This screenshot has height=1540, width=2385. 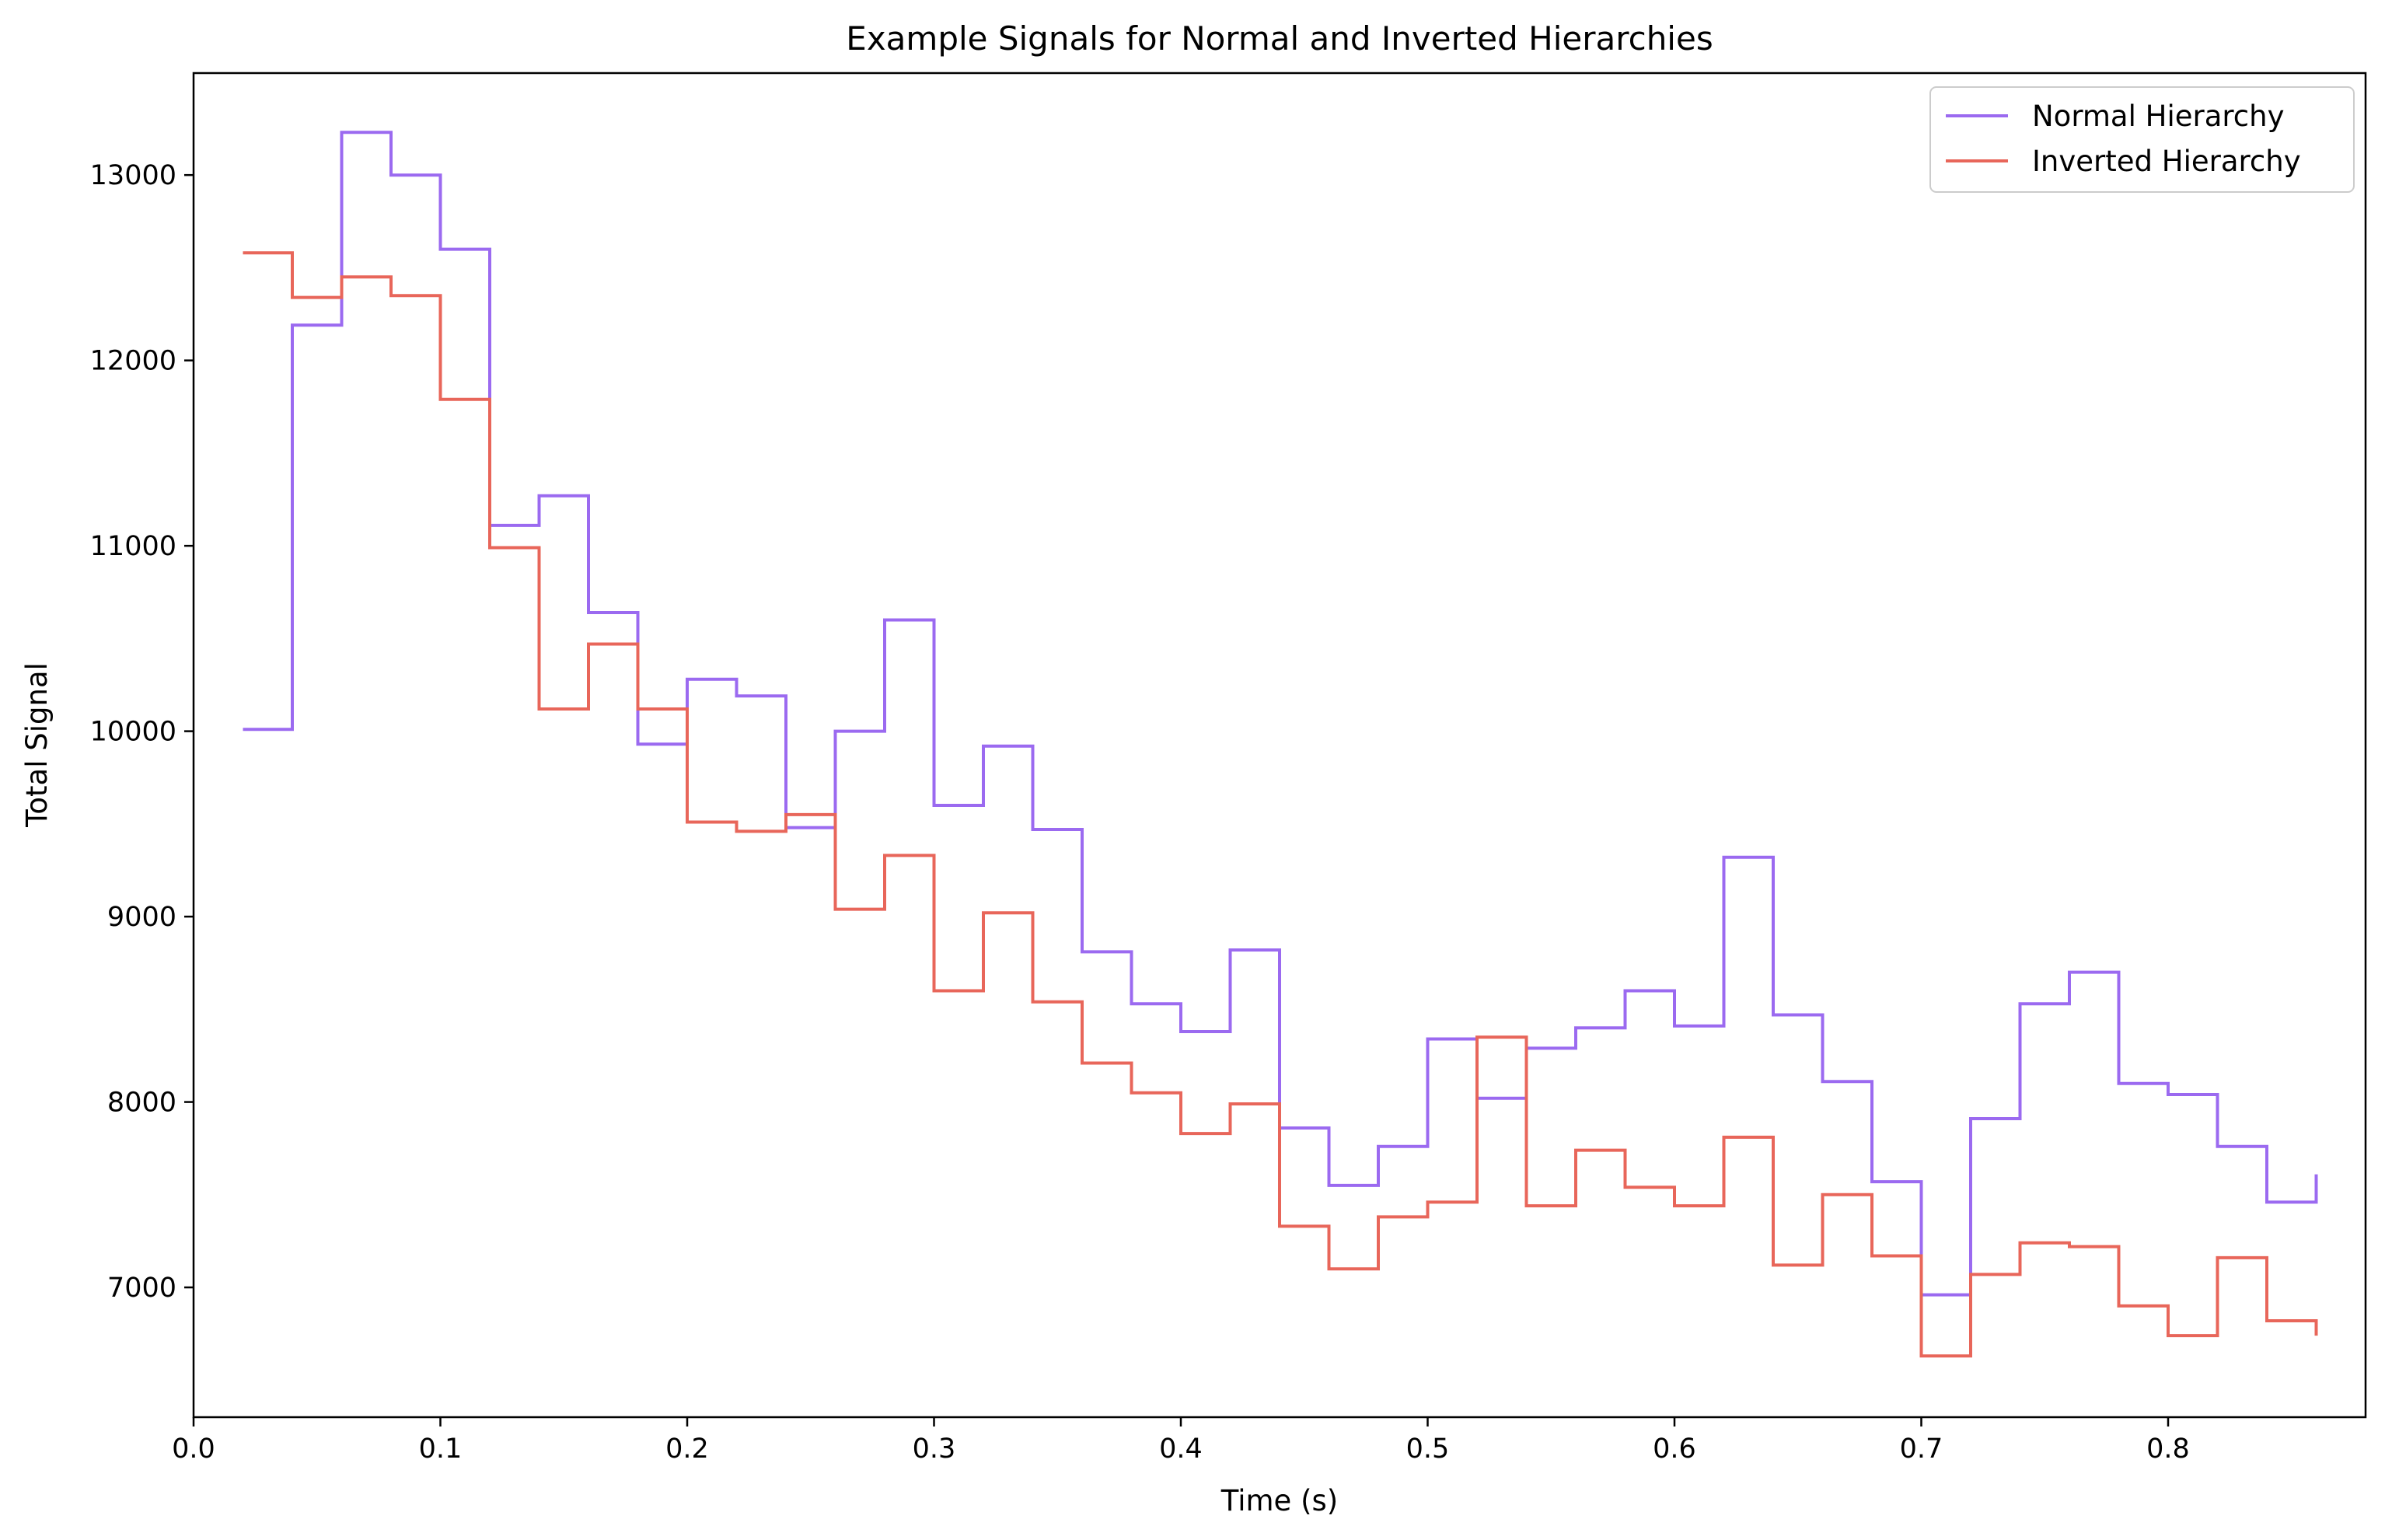 What do you see at coordinates (2167, 161) in the screenshot?
I see `legend-label-inverted-hierarchy: Inverted Hierarchy` at bounding box center [2167, 161].